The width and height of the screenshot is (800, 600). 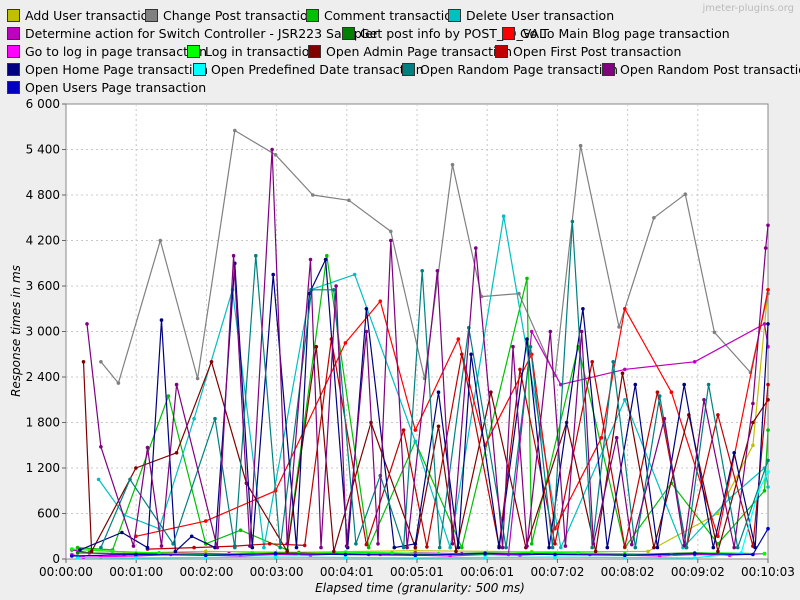 I want to click on legend-label: Add User transaction, so click(x=91, y=15).